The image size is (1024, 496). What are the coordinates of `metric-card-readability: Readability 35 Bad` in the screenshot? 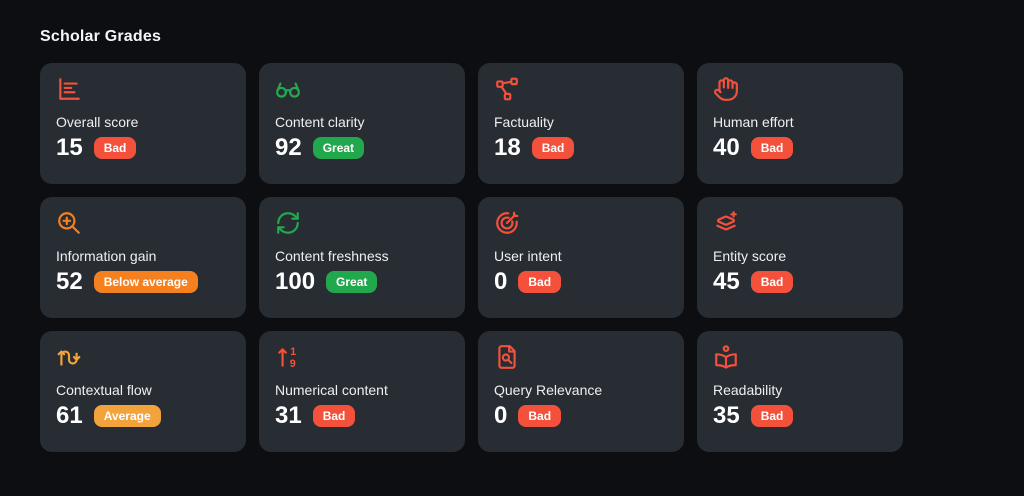 It's located at (800, 391).